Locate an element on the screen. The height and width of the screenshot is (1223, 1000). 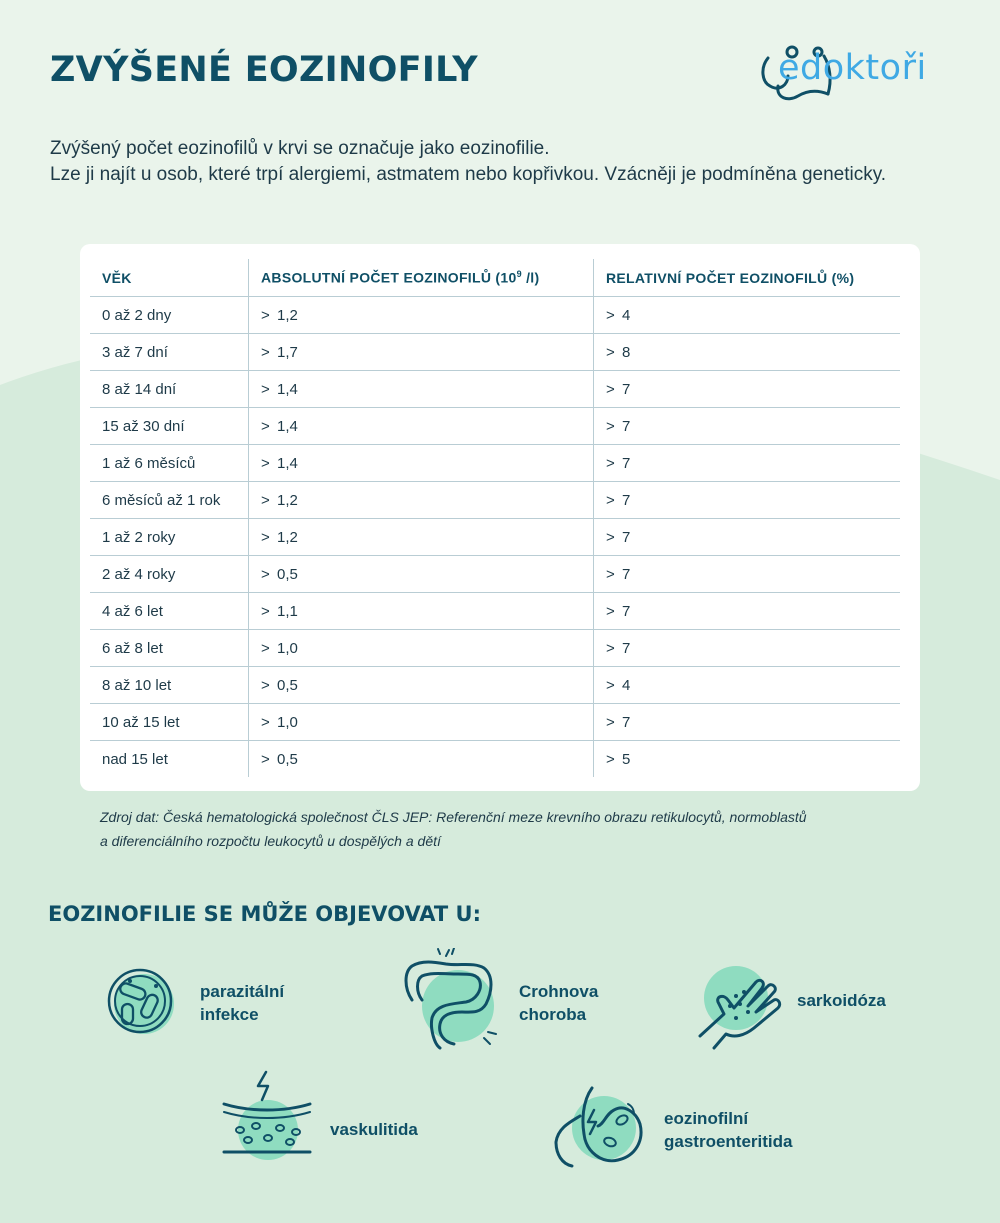
cell-relative: >8 is located at coordinates (746, 352).